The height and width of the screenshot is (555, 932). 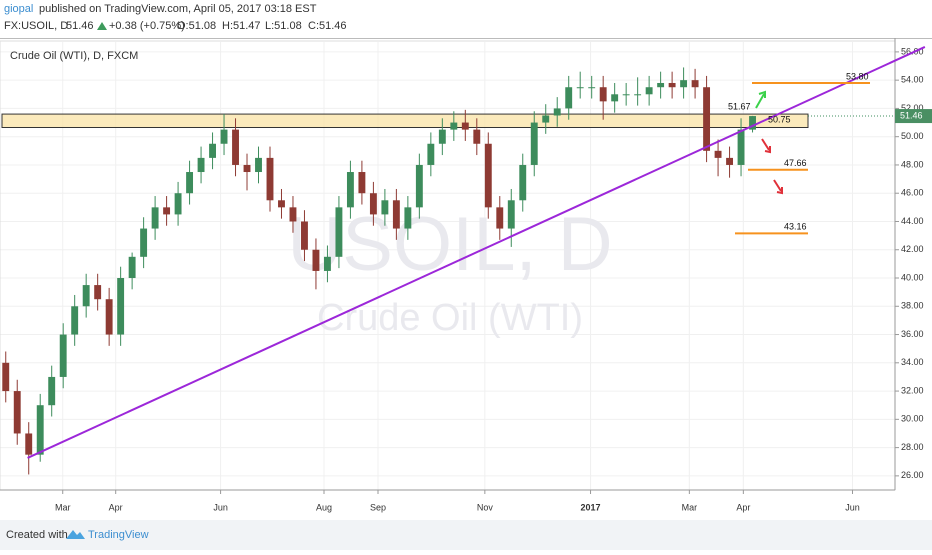 What do you see at coordinates (912, 362) in the screenshot?
I see `y-tick-label: 34.00` at bounding box center [912, 362].